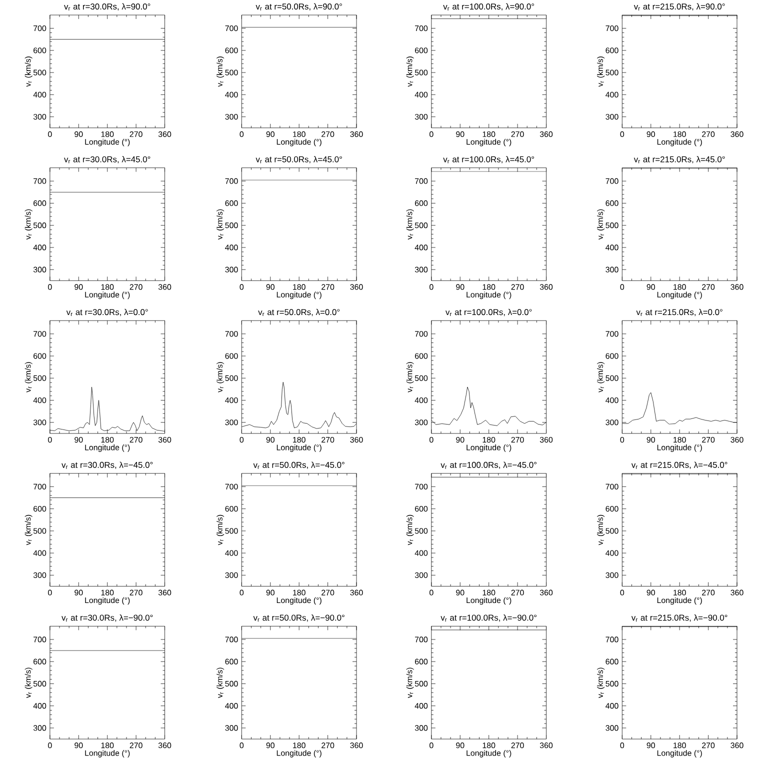 The image size is (767, 768). Describe the element at coordinates (299, 7) in the screenshot. I see `chart-title: v$_{r}$ at r=50.0Rs, λ=90.0°` at that location.